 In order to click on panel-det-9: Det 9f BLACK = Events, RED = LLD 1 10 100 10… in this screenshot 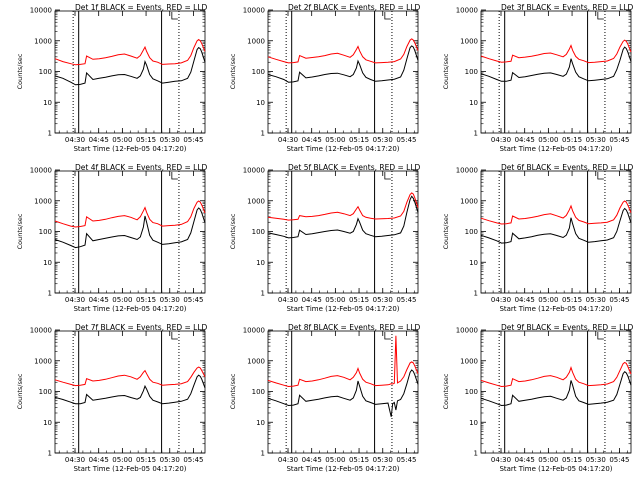, I will do `click(538, 398)`.